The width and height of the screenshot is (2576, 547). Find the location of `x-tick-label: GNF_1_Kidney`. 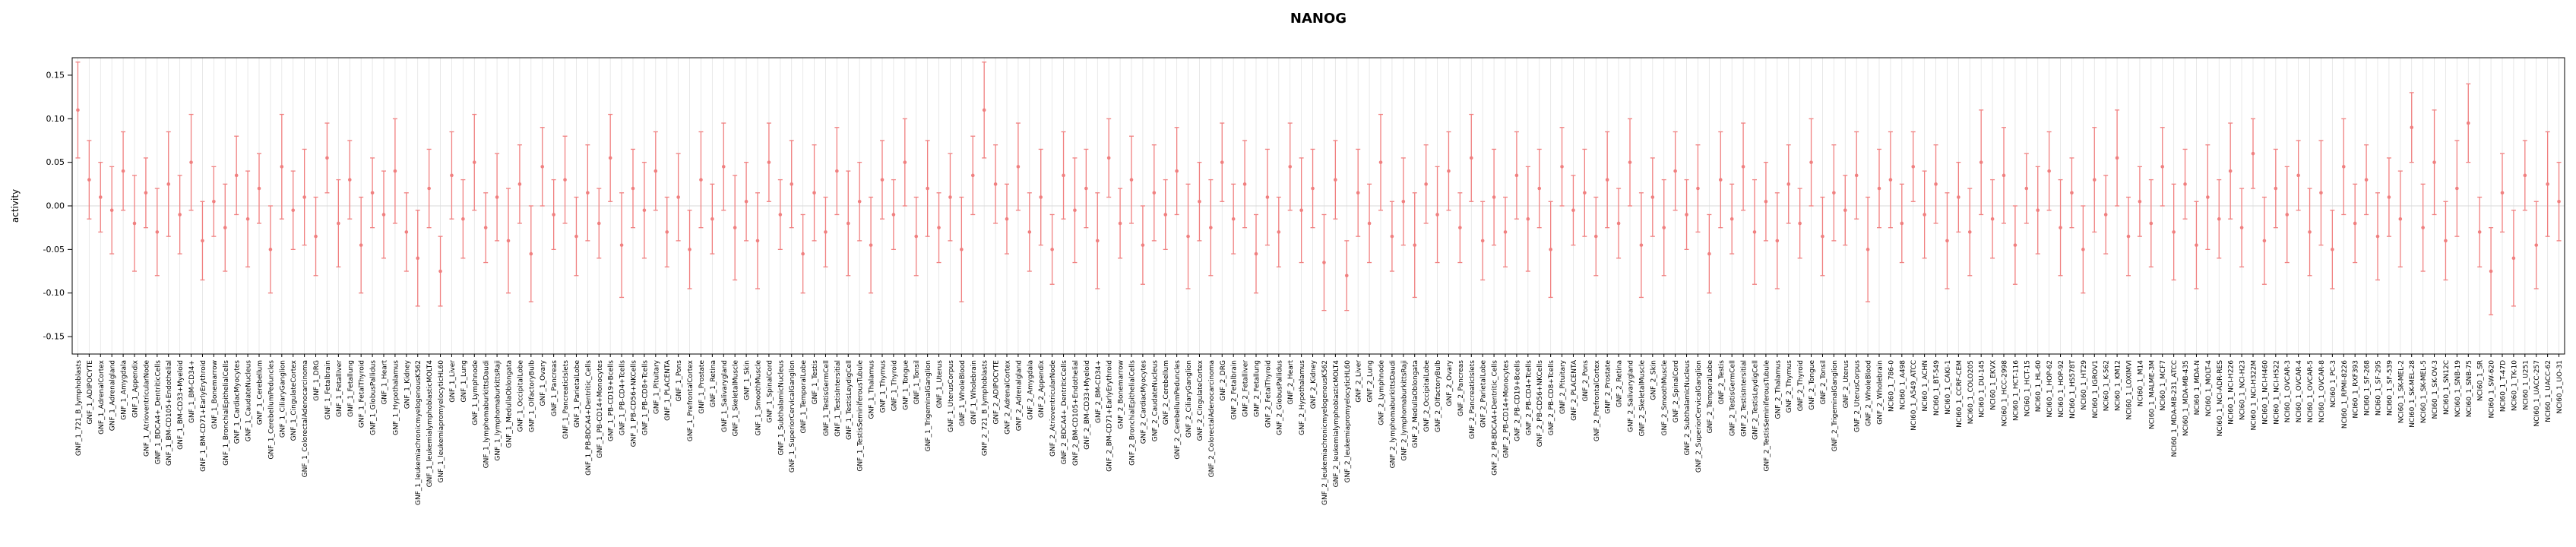

x-tick-label: GNF_1_Kidney is located at coordinates (407, 384).